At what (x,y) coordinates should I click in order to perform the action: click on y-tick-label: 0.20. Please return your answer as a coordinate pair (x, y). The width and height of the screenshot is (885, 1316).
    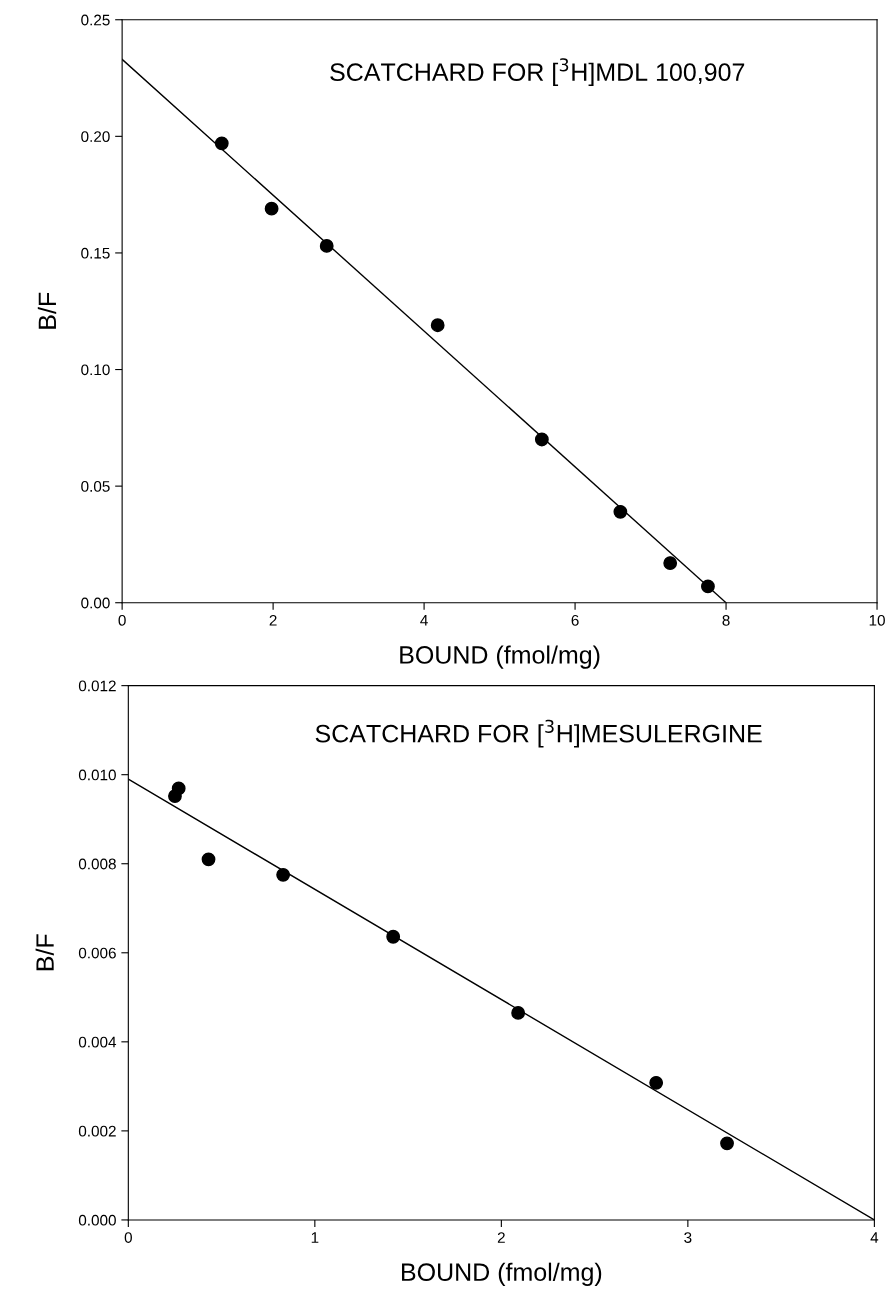
    Looking at the image, I should click on (95, 137).